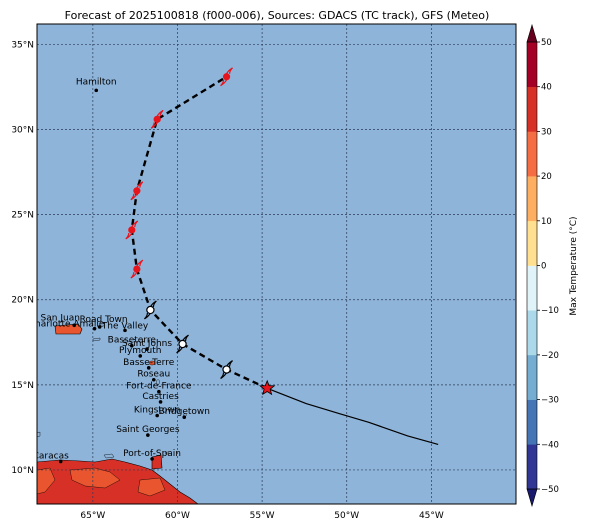 The width and height of the screenshot is (591, 528). What do you see at coordinates (184, 412) in the screenshot?
I see `city-label: Bridgetown` at bounding box center [184, 412].